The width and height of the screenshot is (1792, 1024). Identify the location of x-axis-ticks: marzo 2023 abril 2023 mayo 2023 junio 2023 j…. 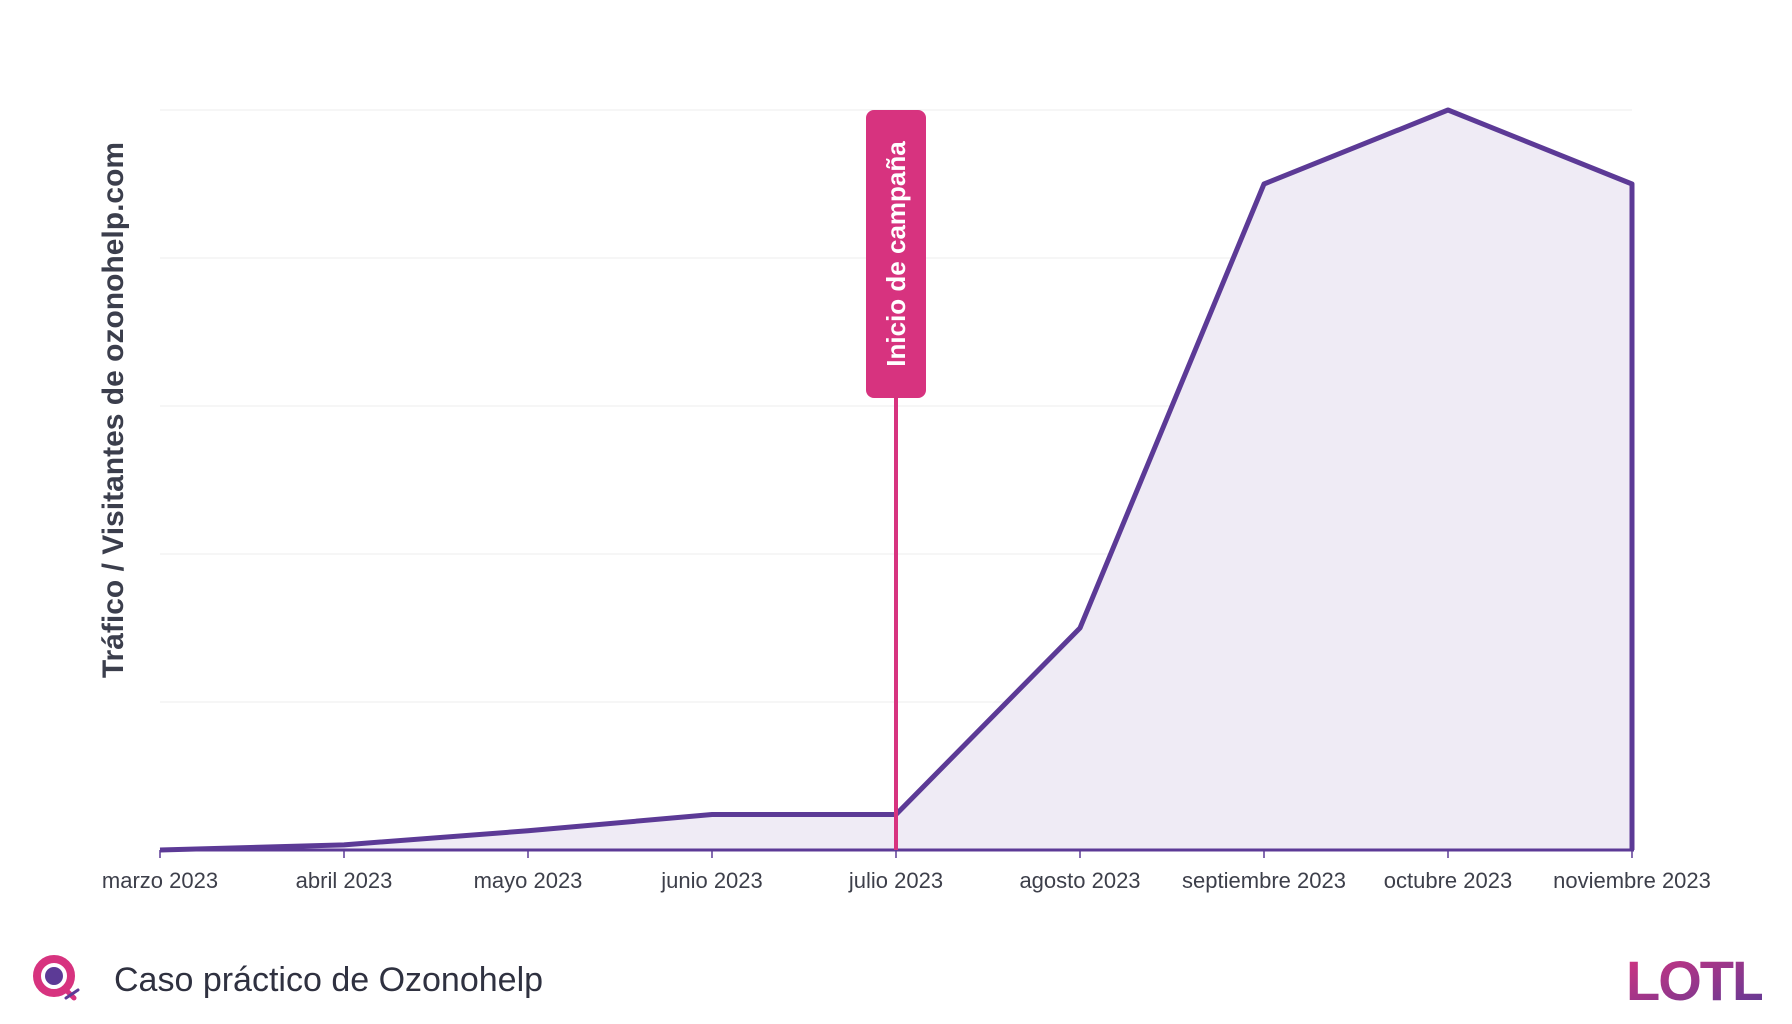
(906, 871).